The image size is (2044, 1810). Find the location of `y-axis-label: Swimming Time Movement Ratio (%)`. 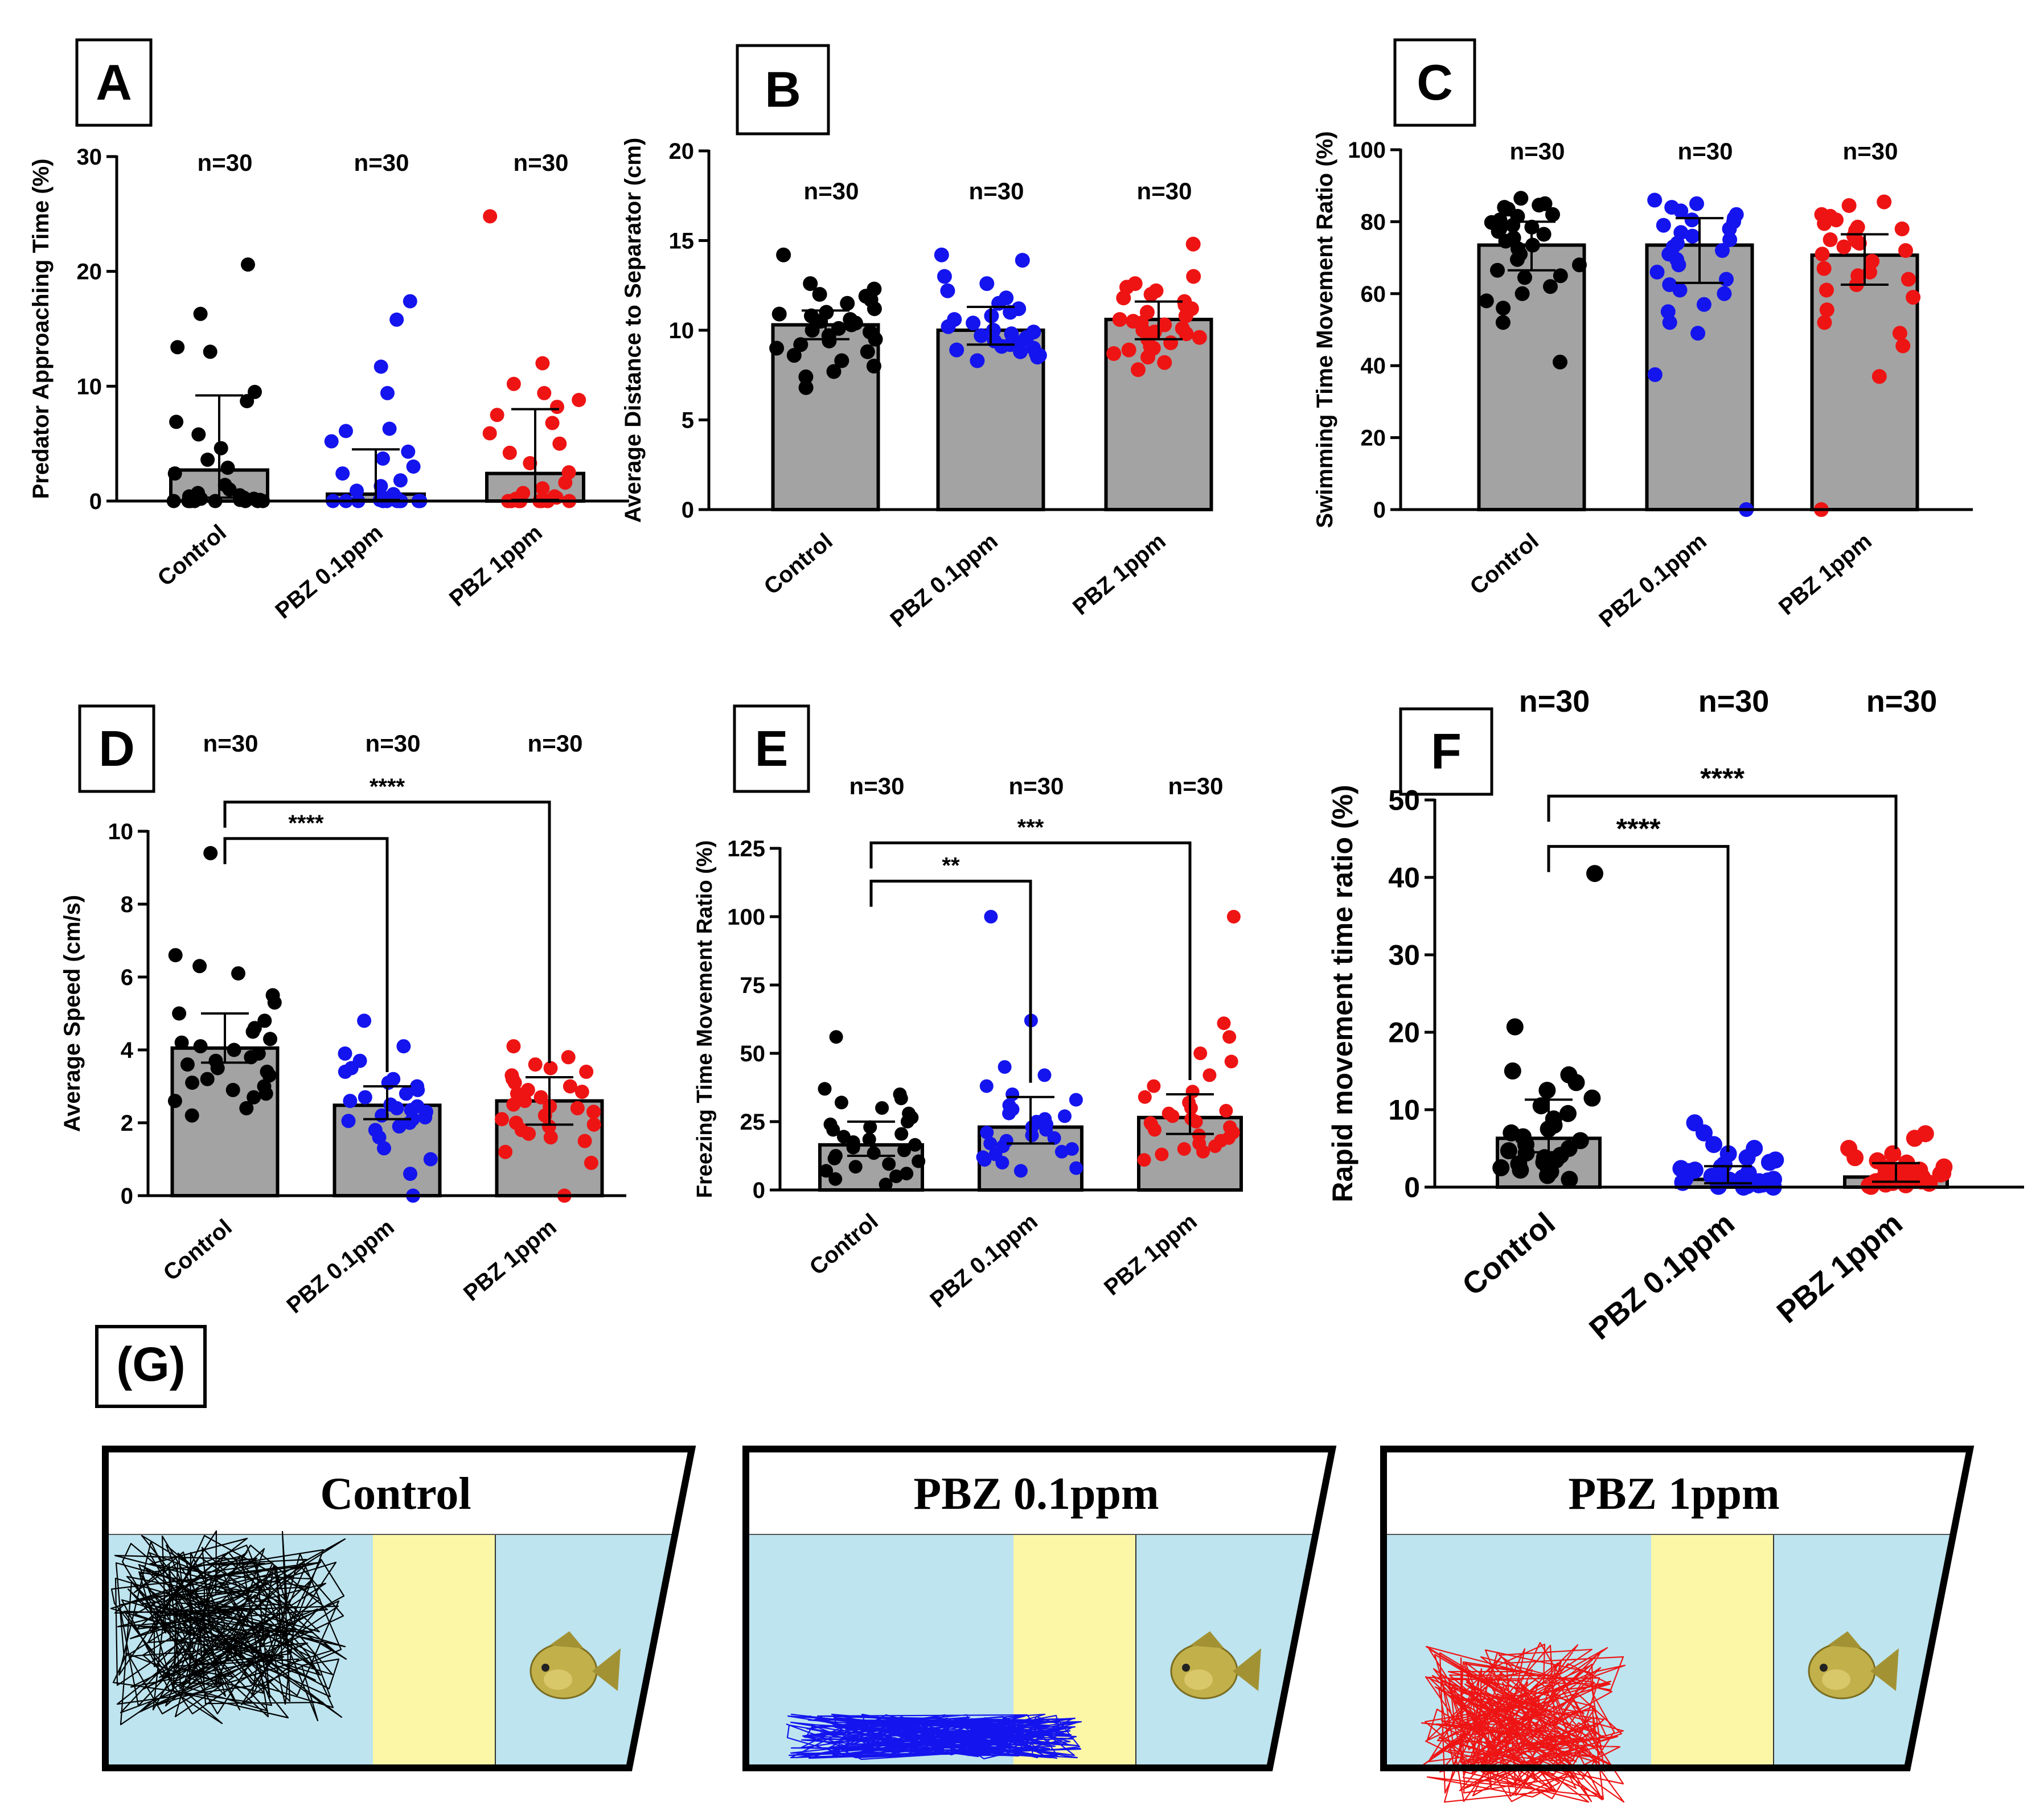

y-axis-label: Swimming Time Movement Ratio (%) is located at coordinates (1324, 329).